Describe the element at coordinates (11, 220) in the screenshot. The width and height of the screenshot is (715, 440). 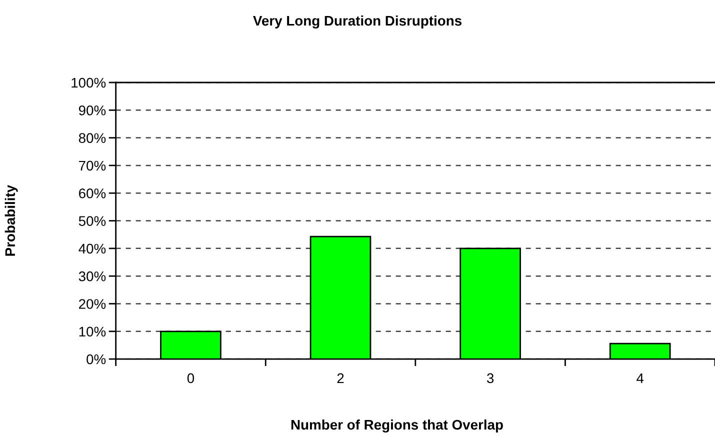
I see `y-axis-title: Probability` at that location.